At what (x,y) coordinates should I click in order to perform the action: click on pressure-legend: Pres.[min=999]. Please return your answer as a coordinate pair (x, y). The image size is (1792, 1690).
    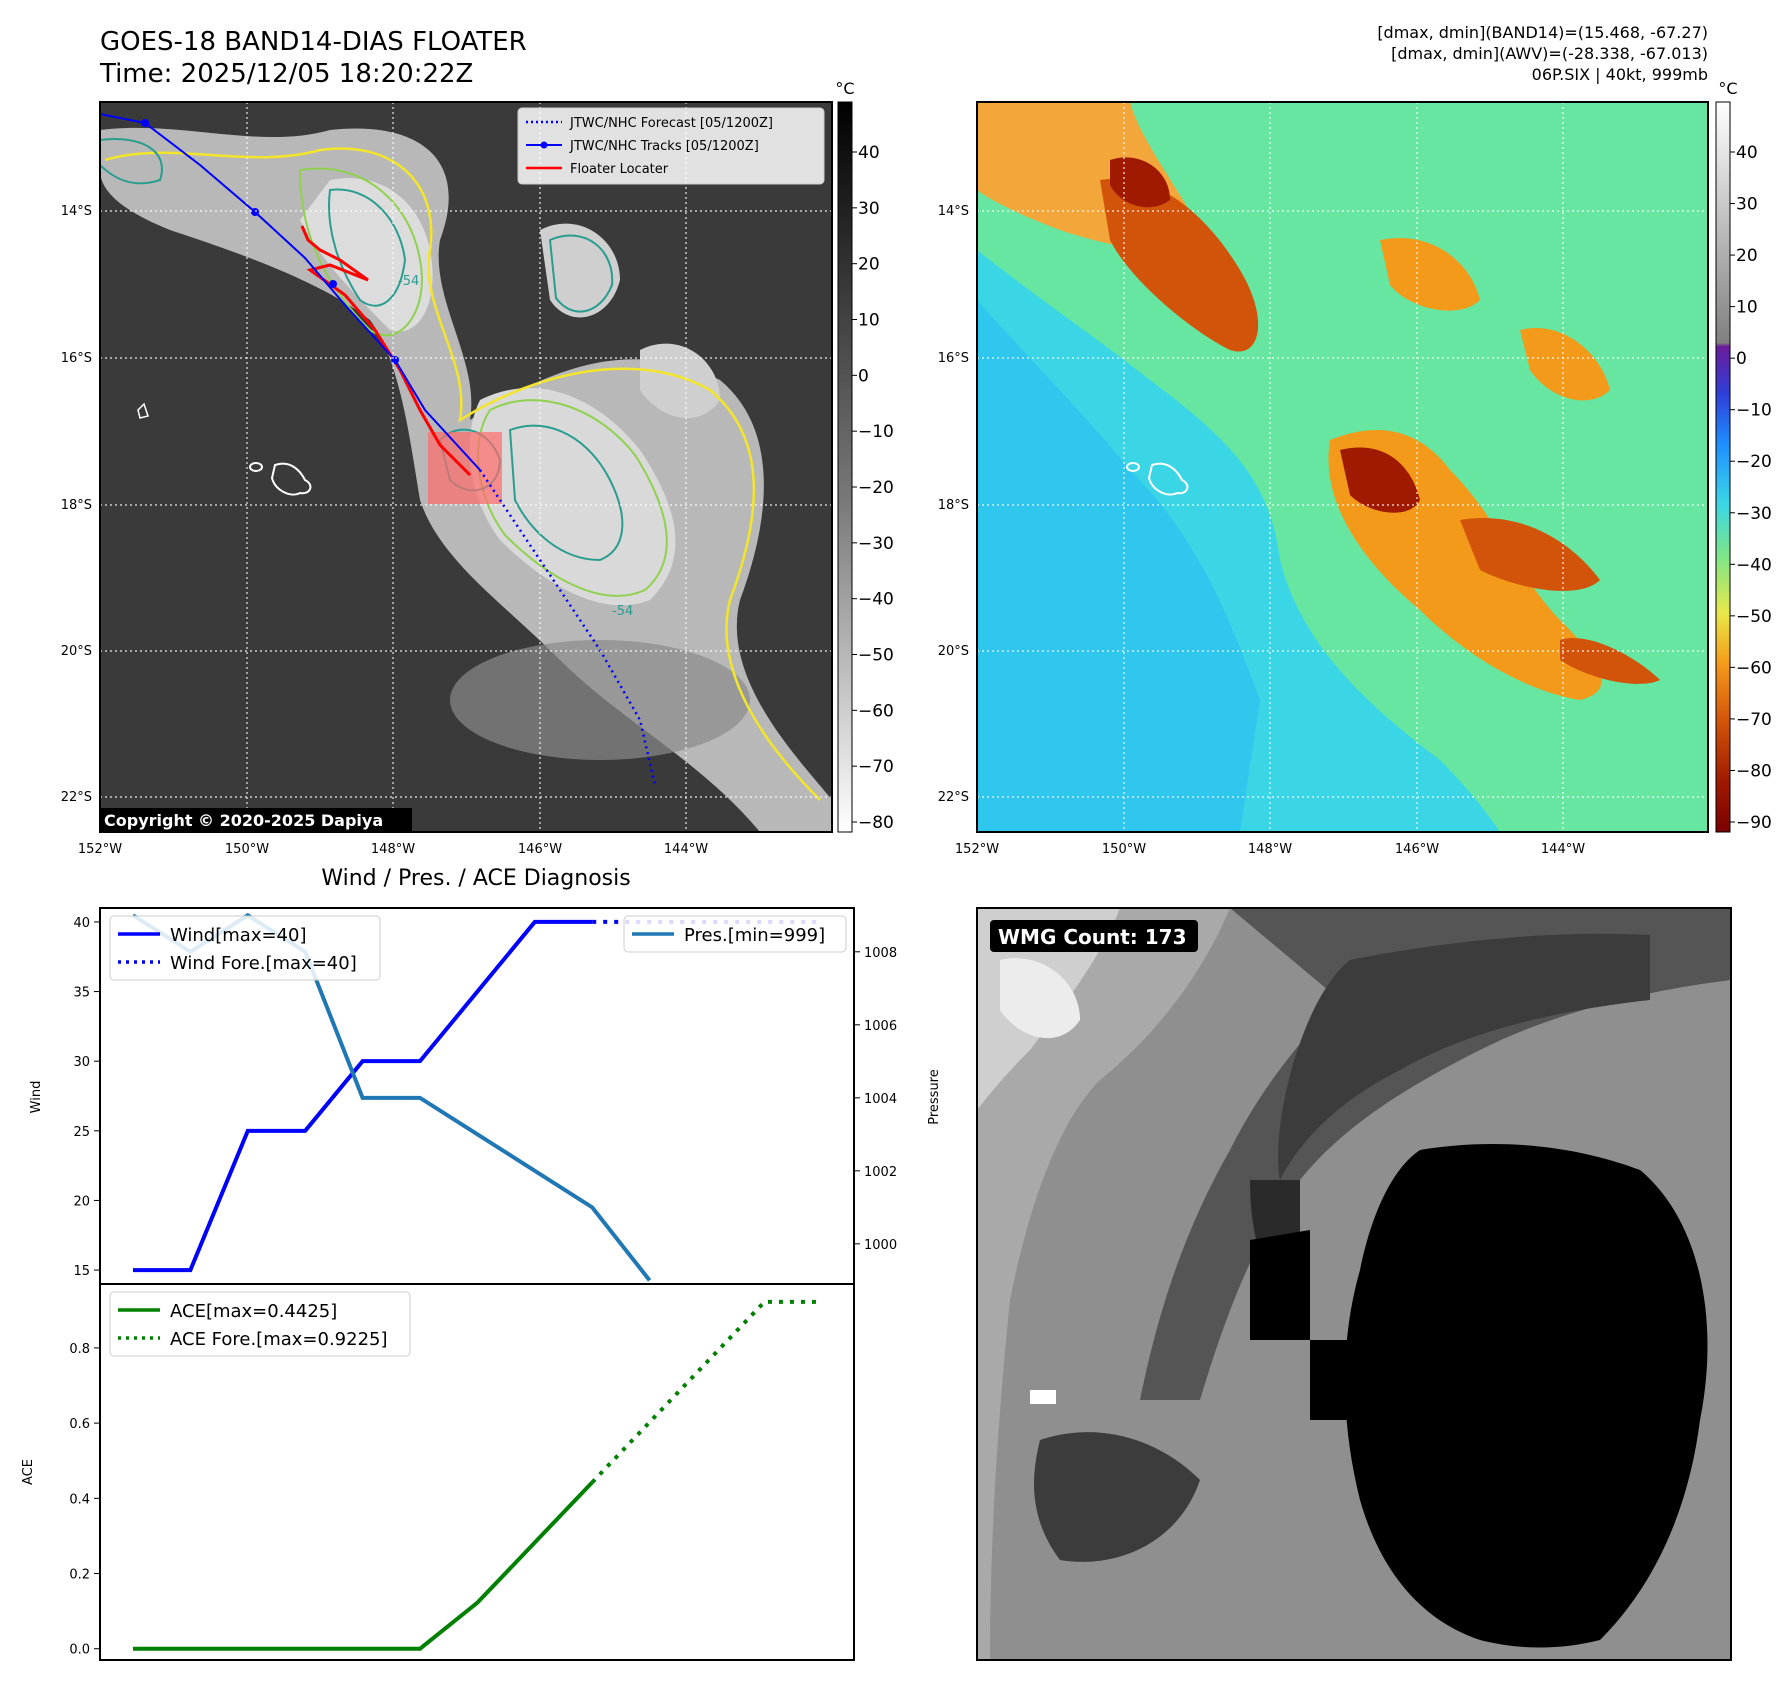
    Looking at the image, I should click on (735, 934).